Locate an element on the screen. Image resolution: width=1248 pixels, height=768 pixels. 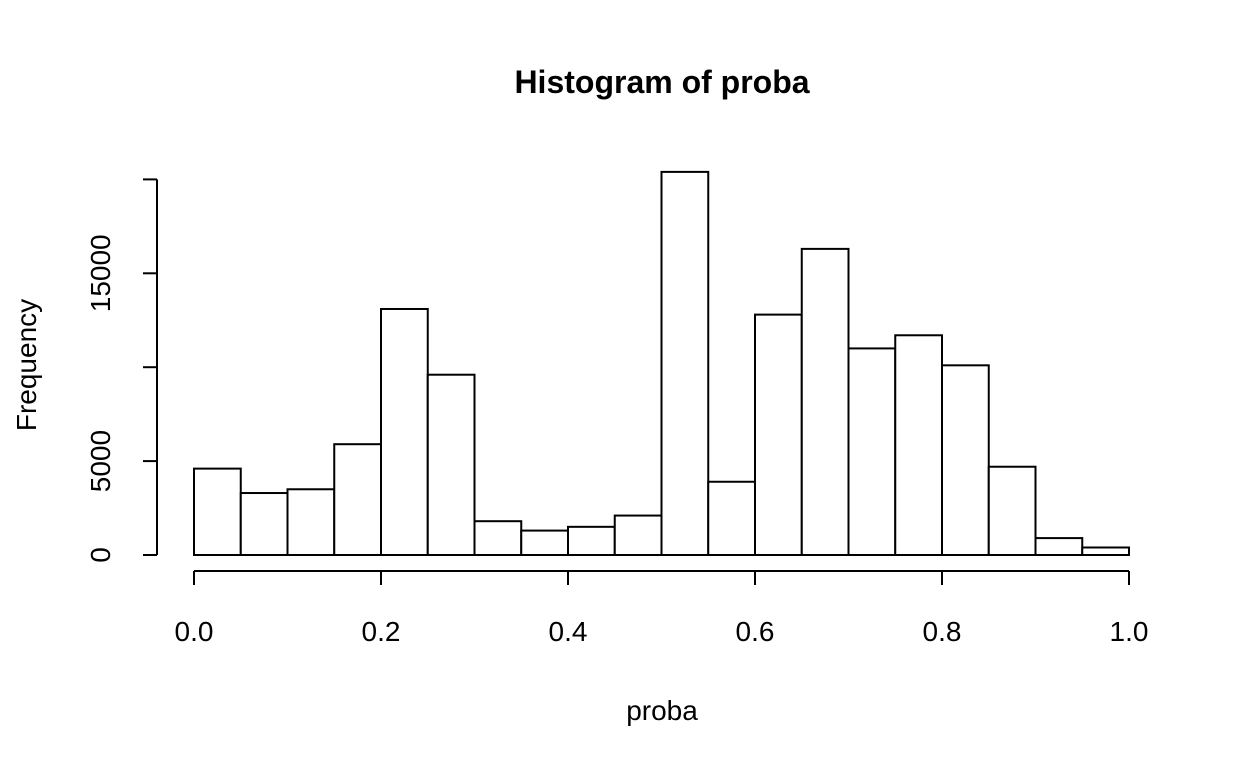
chart-title: Histogram of proba is located at coordinates (661, 82).